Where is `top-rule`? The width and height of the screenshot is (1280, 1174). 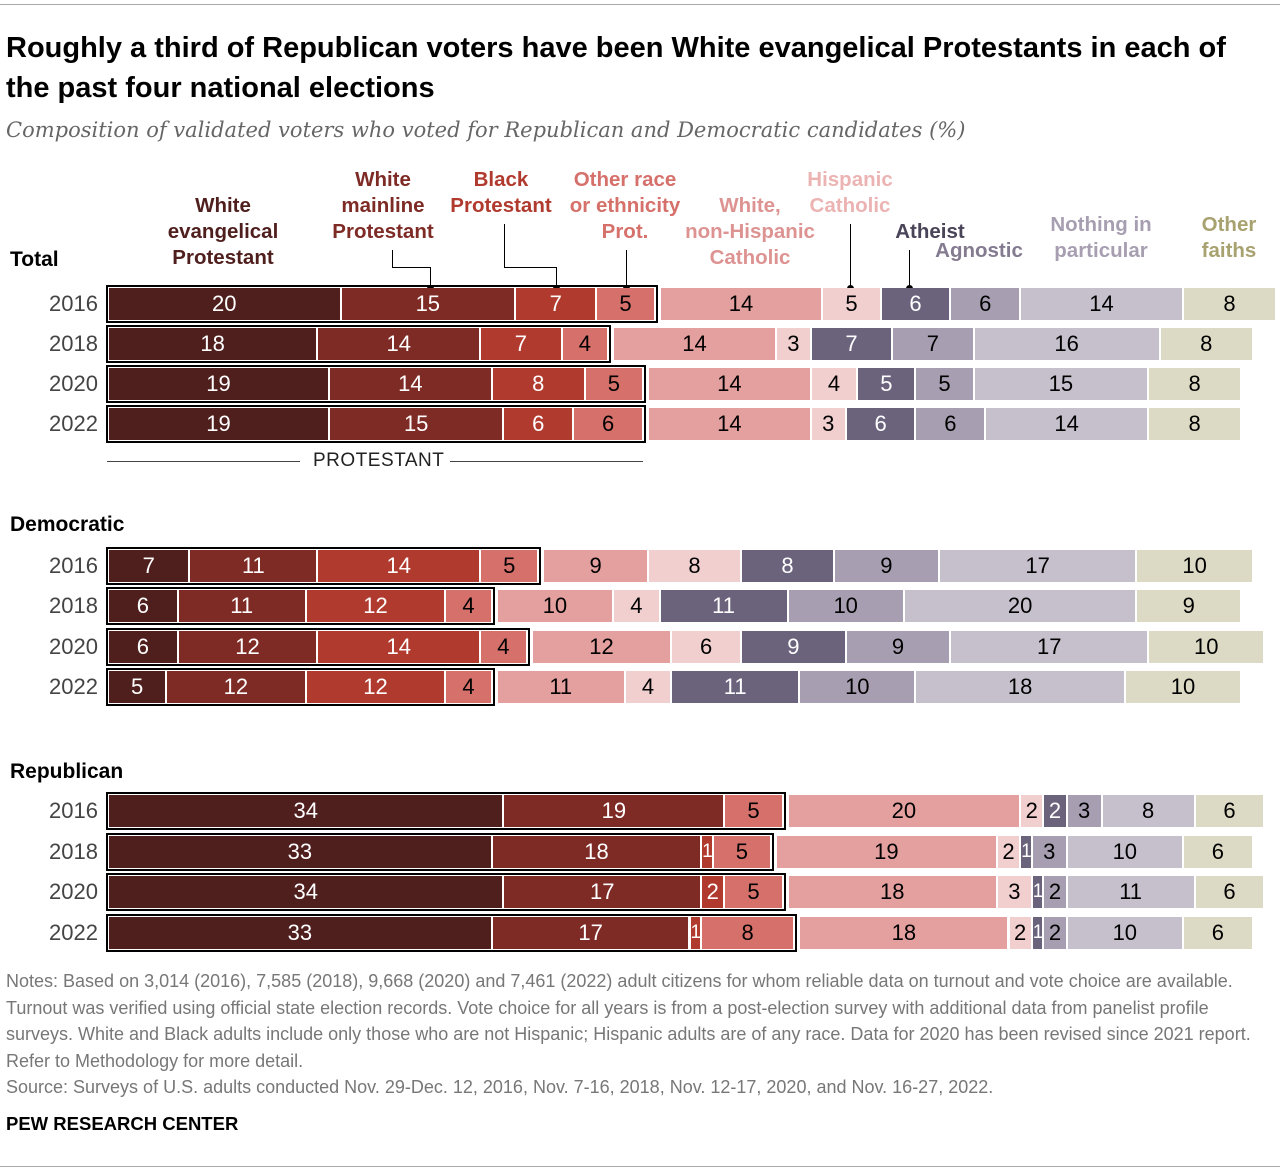
top-rule is located at coordinates (640, 4).